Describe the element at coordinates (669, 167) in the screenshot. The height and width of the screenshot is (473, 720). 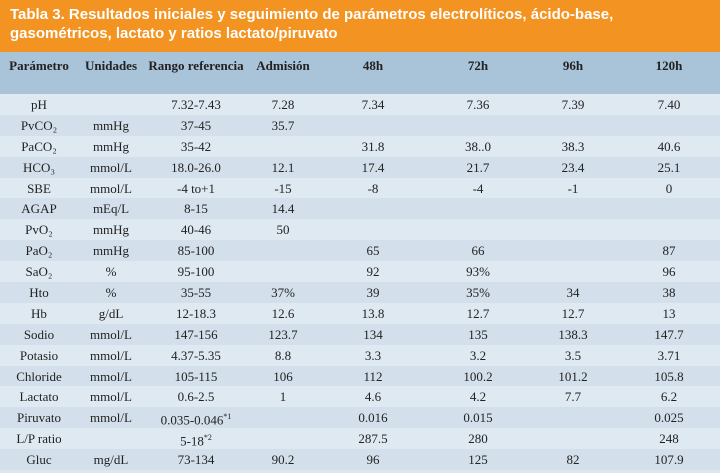
I see `table-cell: 25.1` at that location.